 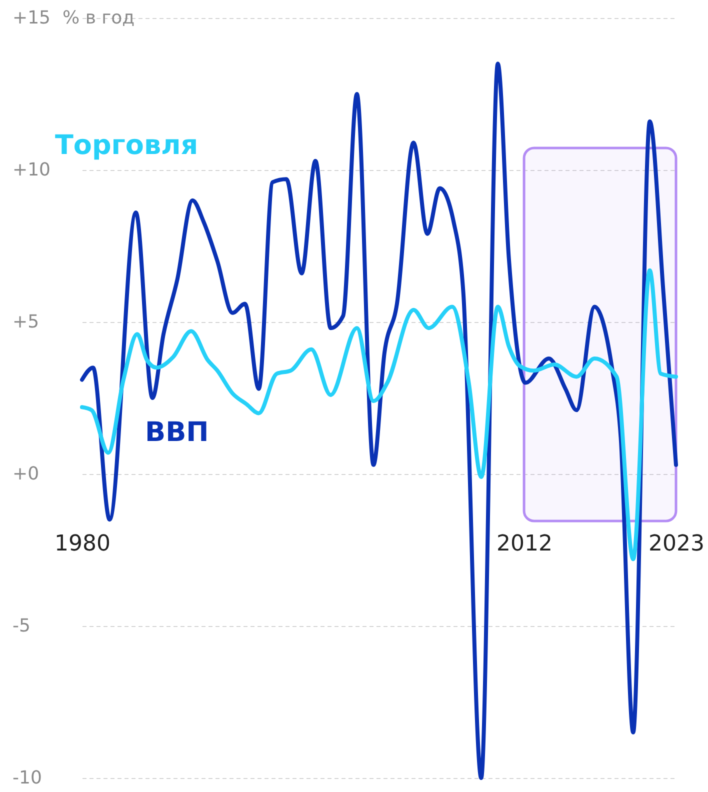 I want to click on x-tick-label: 2012, so click(x=524, y=544).